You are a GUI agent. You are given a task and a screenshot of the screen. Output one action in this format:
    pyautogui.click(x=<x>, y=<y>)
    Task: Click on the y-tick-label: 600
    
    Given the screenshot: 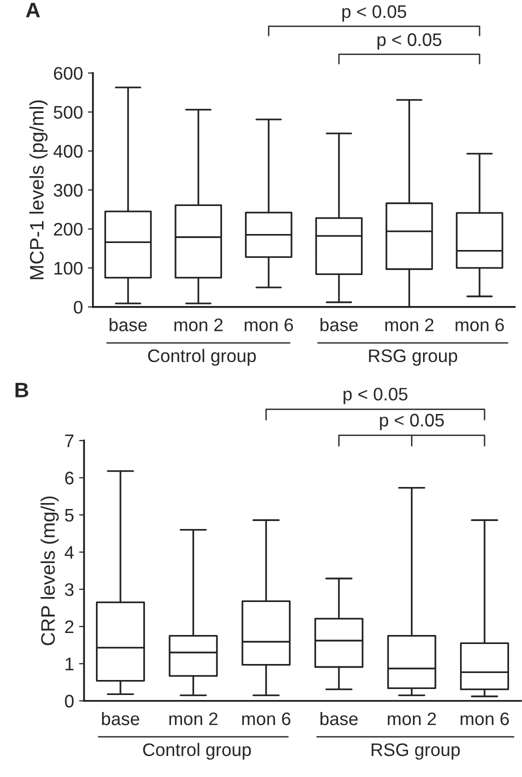 What is the action you would take?
    pyautogui.click(x=68, y=73)
    